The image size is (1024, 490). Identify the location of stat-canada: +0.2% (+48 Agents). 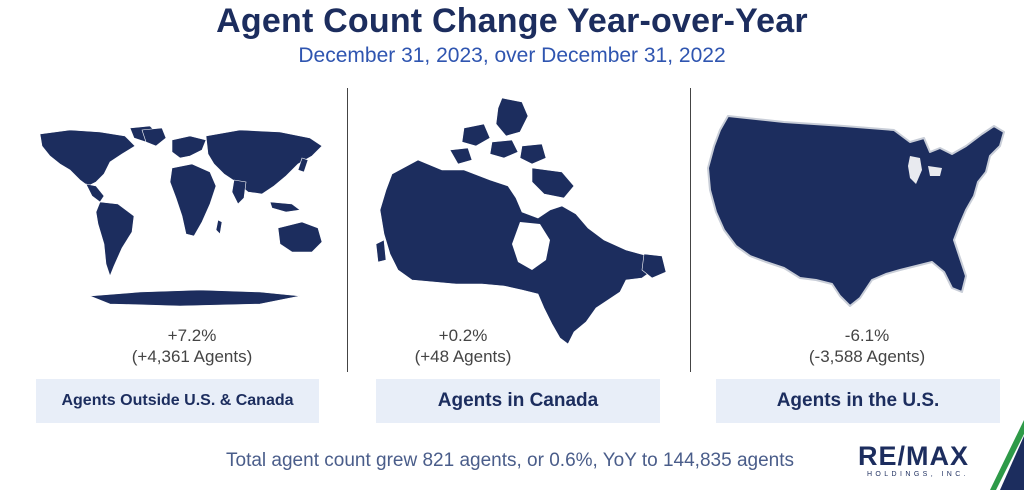
(463, 346).